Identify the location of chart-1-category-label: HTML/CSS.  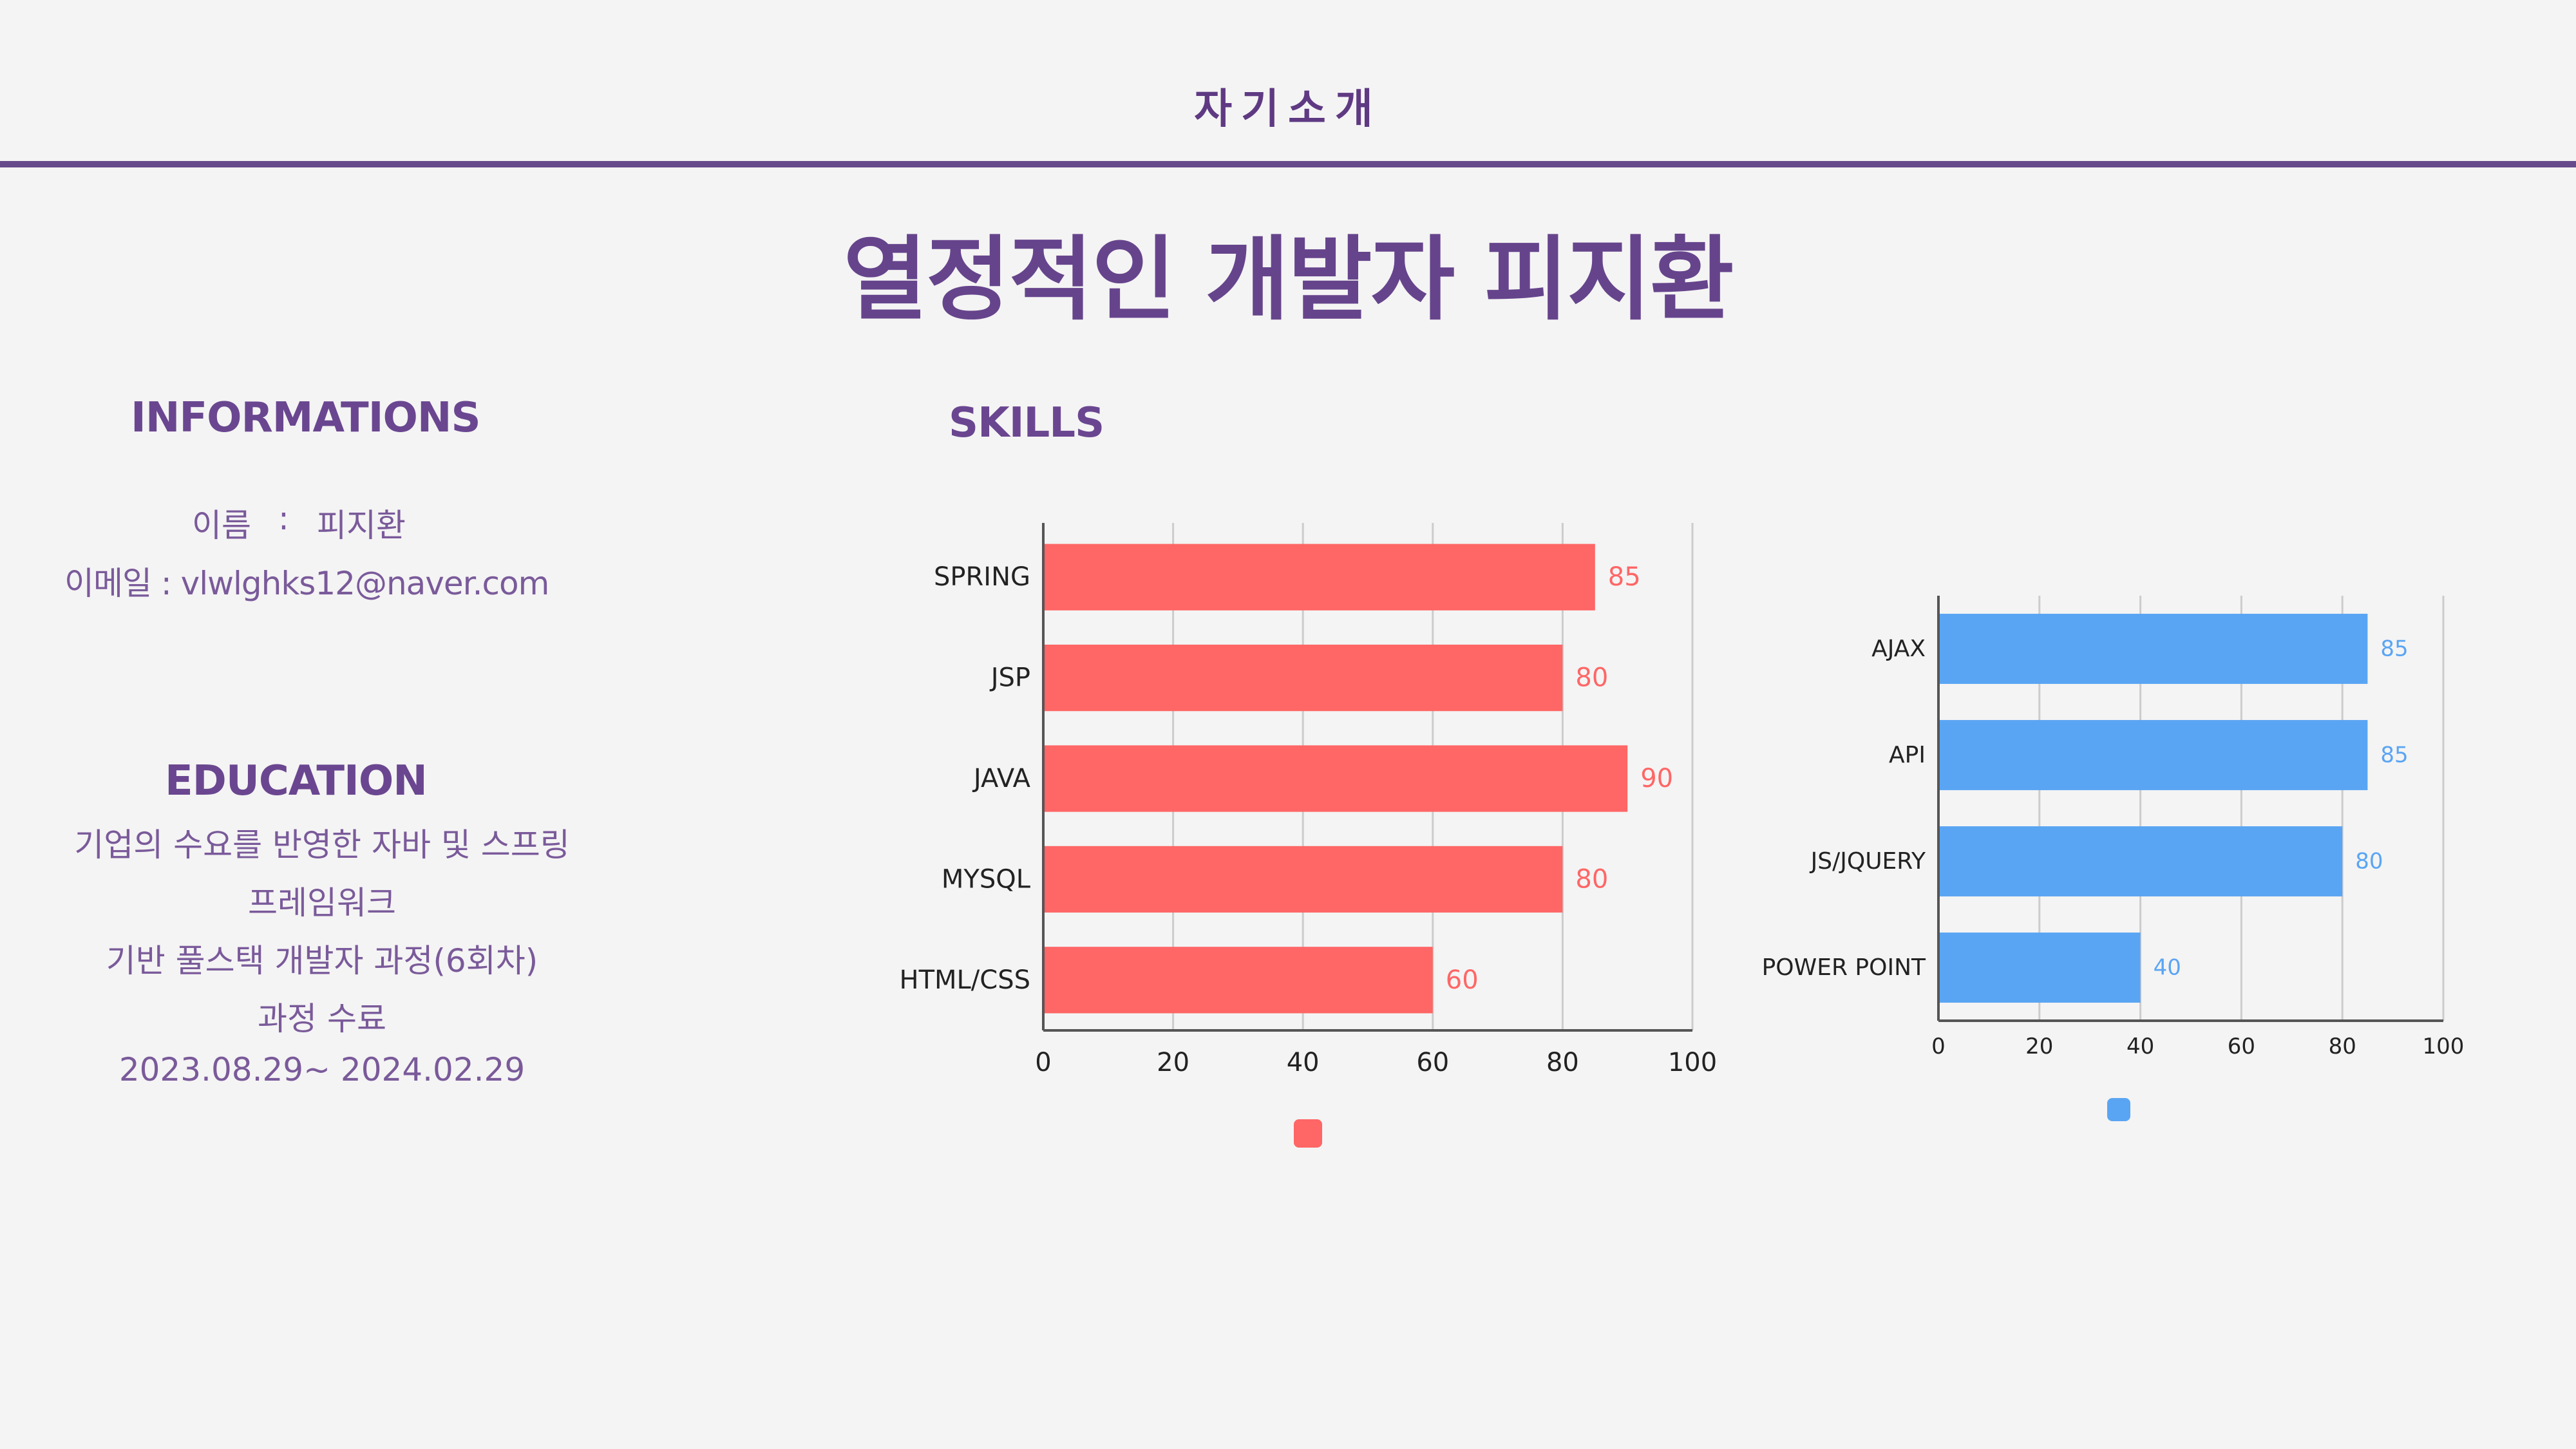
(966, 980).